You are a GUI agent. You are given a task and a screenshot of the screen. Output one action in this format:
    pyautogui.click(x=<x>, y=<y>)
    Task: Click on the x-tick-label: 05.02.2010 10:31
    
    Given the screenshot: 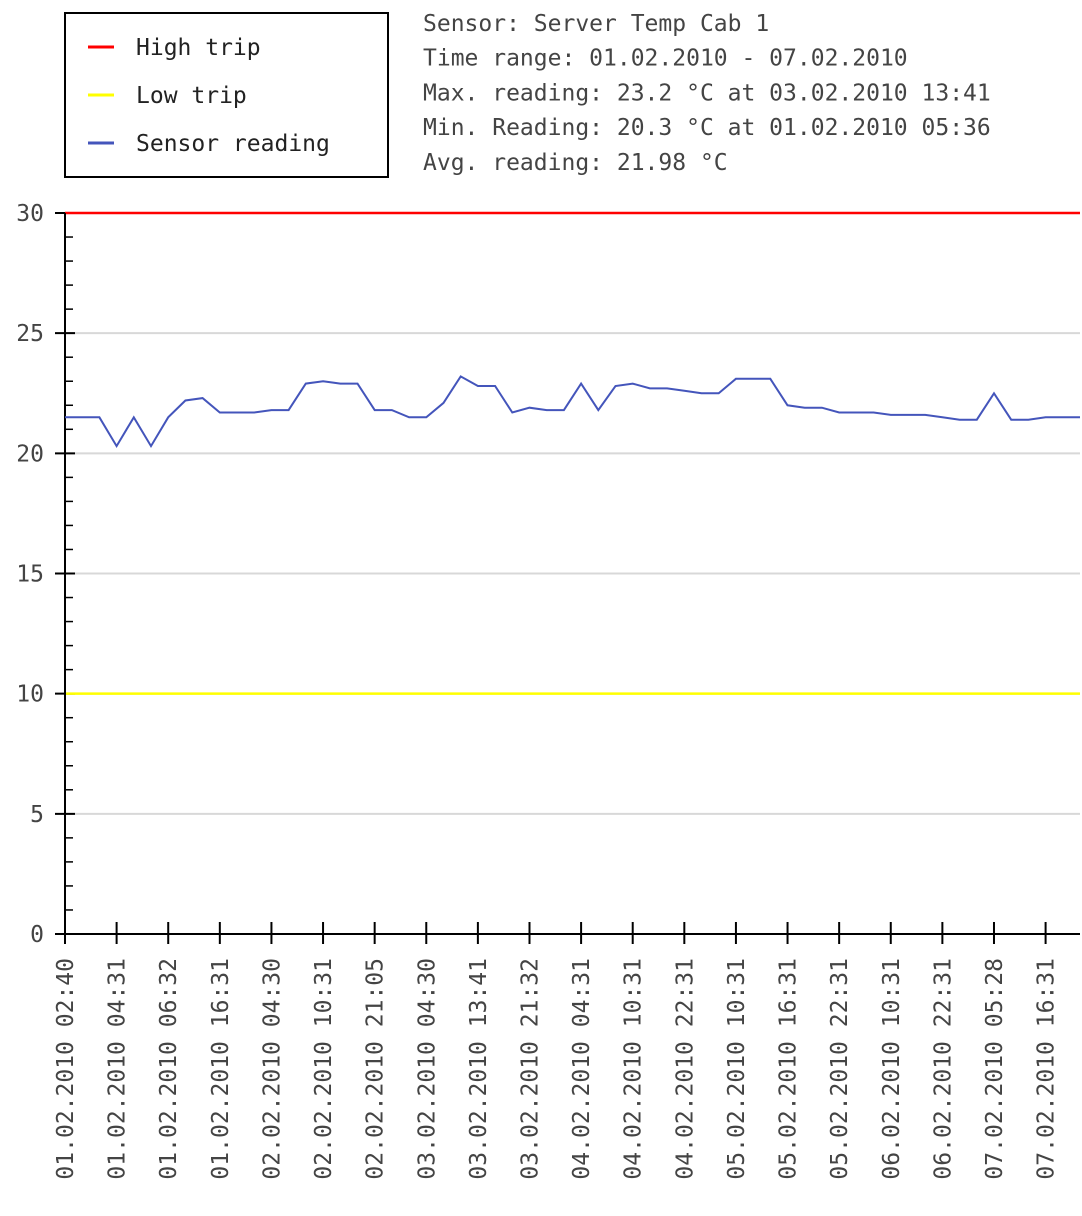 What is the action you would take?
    pyautogui.click(x=737, y=1069)
    